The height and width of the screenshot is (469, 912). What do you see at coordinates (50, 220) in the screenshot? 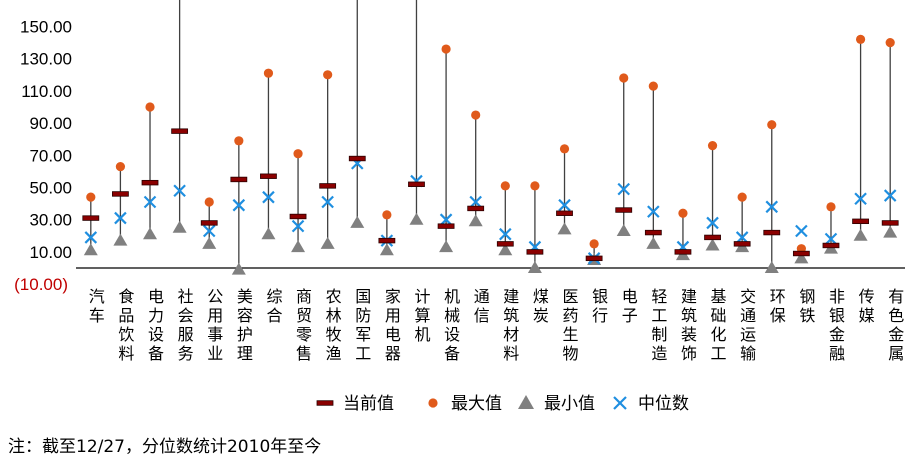
I see `y-tick-label: 30.00` at bounding box center [50, 220].